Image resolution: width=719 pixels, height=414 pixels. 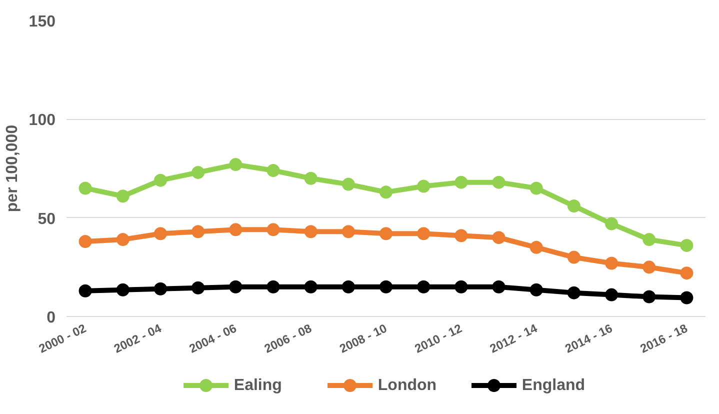 I want to click on x-tick-label: 2006 - 08, so click(x=288, y=338).